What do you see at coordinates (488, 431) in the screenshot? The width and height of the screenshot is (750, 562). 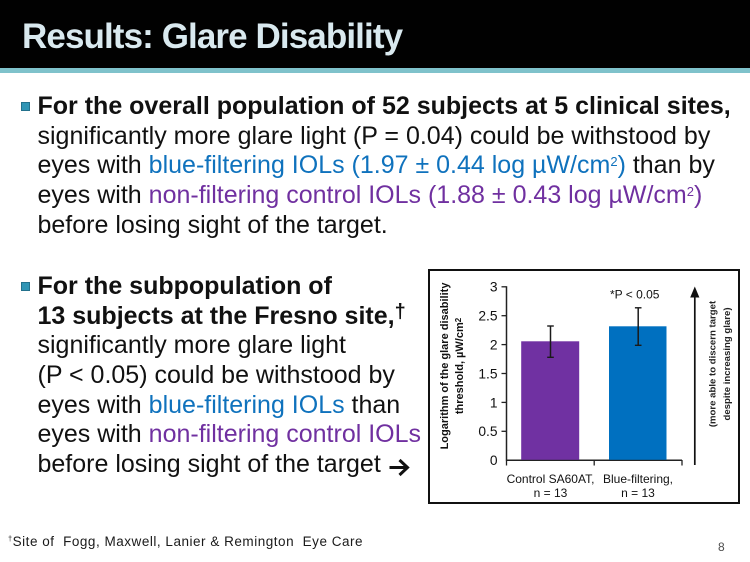 I see `svg-text: 0.5` at bounding box center [488, 431].